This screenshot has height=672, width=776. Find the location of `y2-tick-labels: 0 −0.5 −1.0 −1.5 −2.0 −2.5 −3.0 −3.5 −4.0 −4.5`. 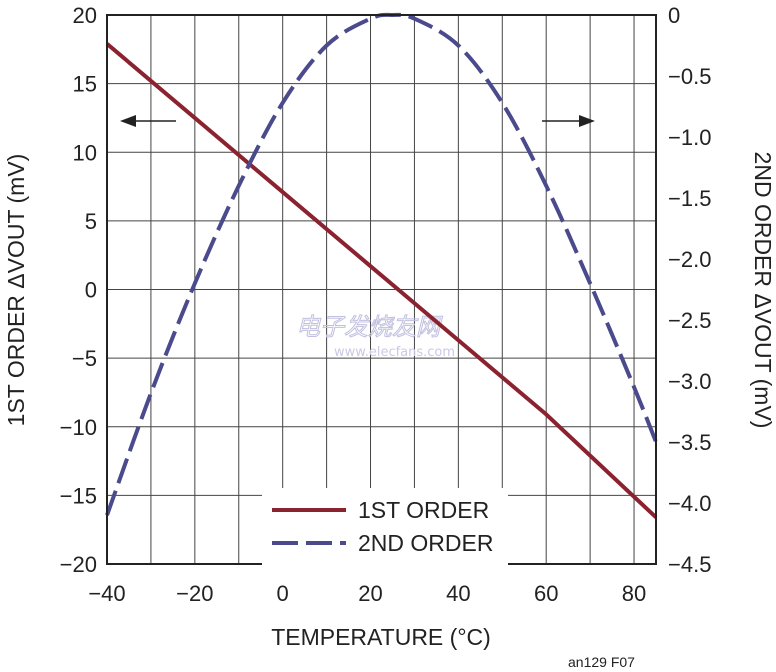

y2-tick-labels: 0 −0.5 −1.0 −1.5 −2.0 −2.5 −3.0 −3.5 −4.0 −4.5 is located at coordinates (689, 290).